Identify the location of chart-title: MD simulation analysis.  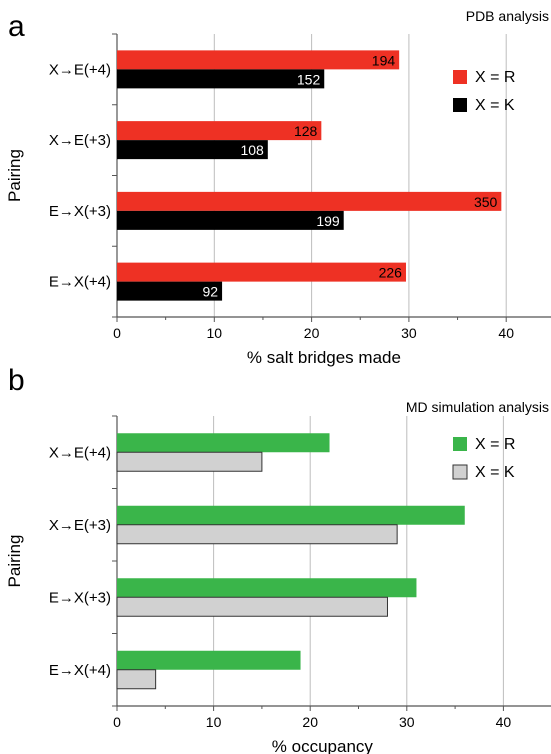
(477, 407).